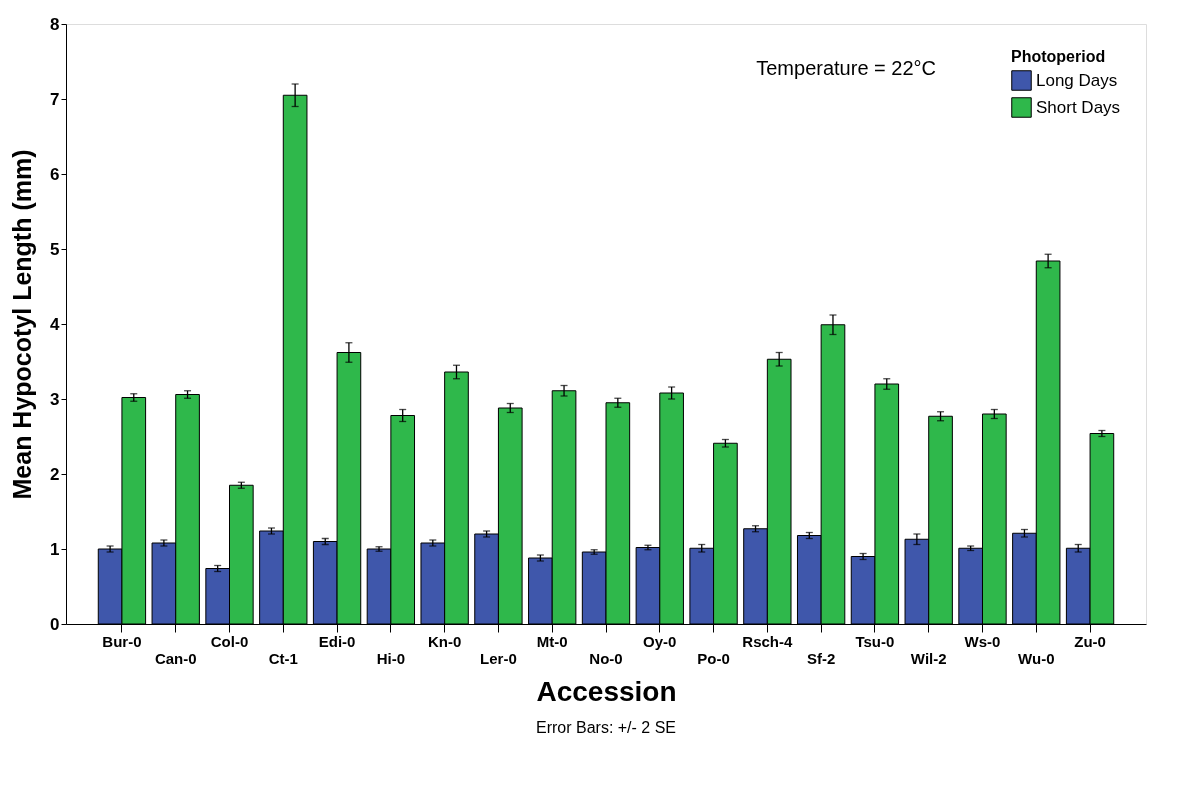  I want to click on x-tick-label: Edi-0, so click(337, 641).